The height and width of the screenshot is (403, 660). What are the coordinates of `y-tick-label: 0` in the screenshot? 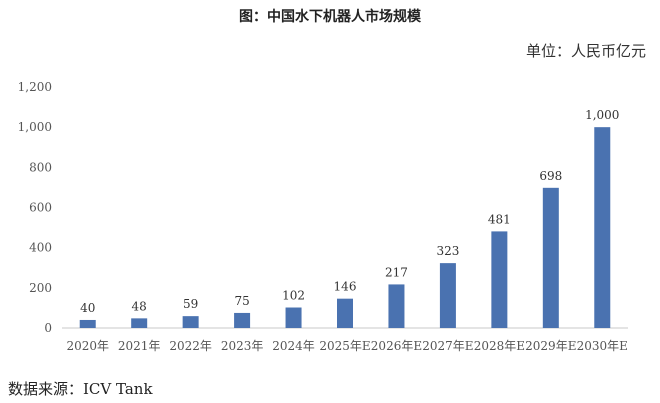 It's located at (48, 328).